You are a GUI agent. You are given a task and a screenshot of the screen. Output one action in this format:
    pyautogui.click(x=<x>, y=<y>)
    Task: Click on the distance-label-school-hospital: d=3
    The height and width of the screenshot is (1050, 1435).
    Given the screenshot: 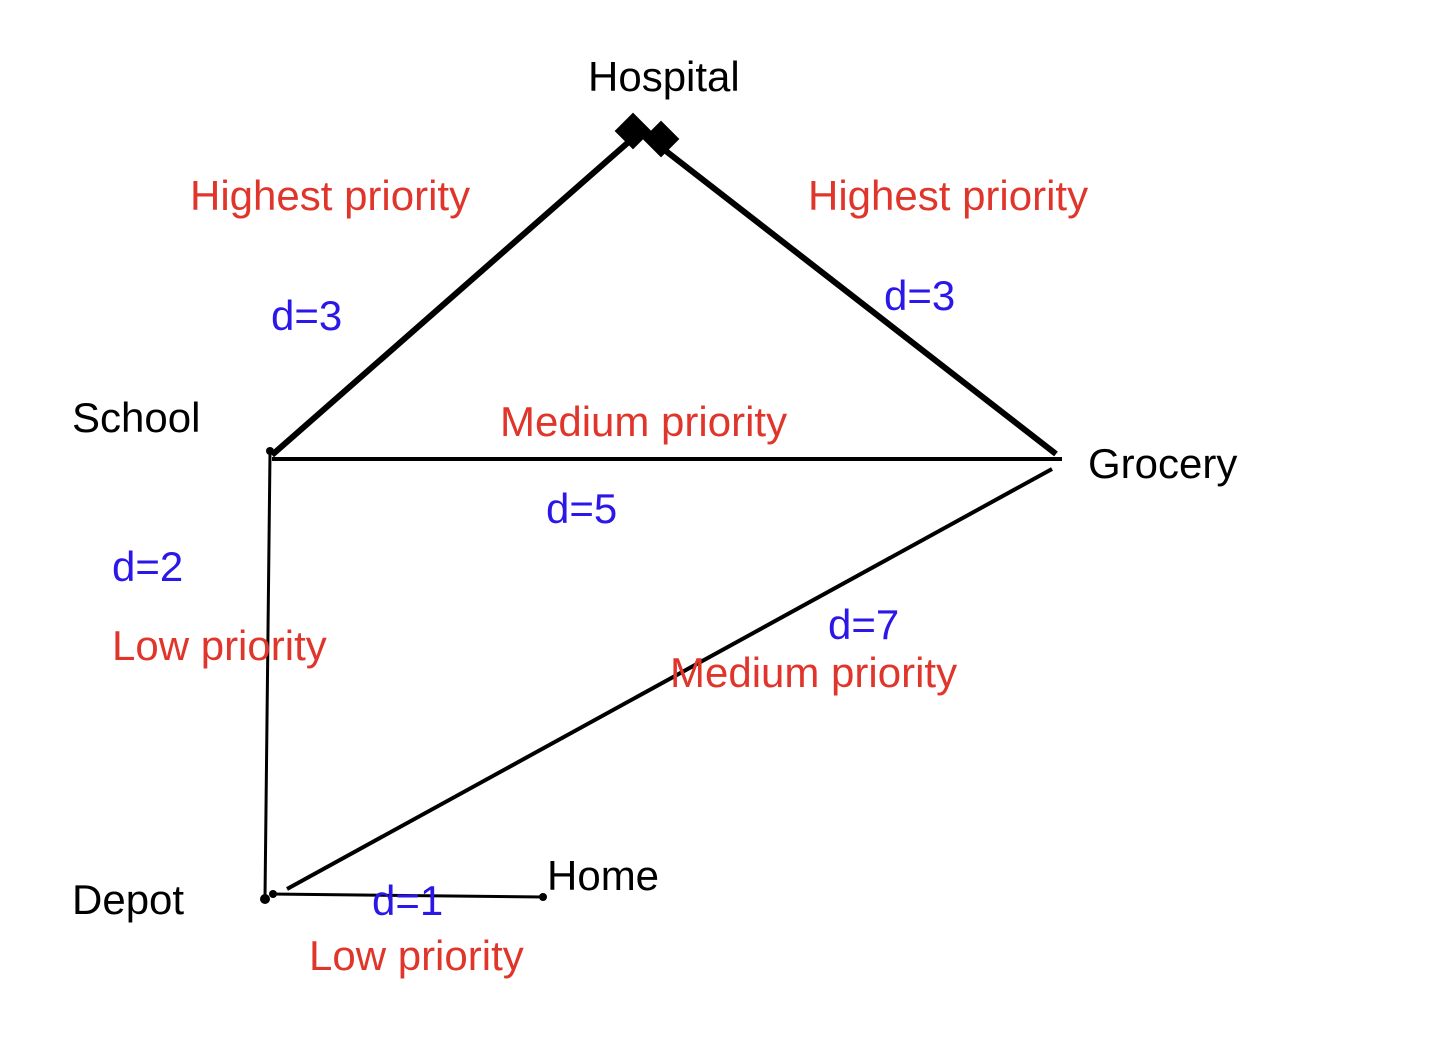 What is the action you would take?
    pyautogui.click(x=306, y=315)
    